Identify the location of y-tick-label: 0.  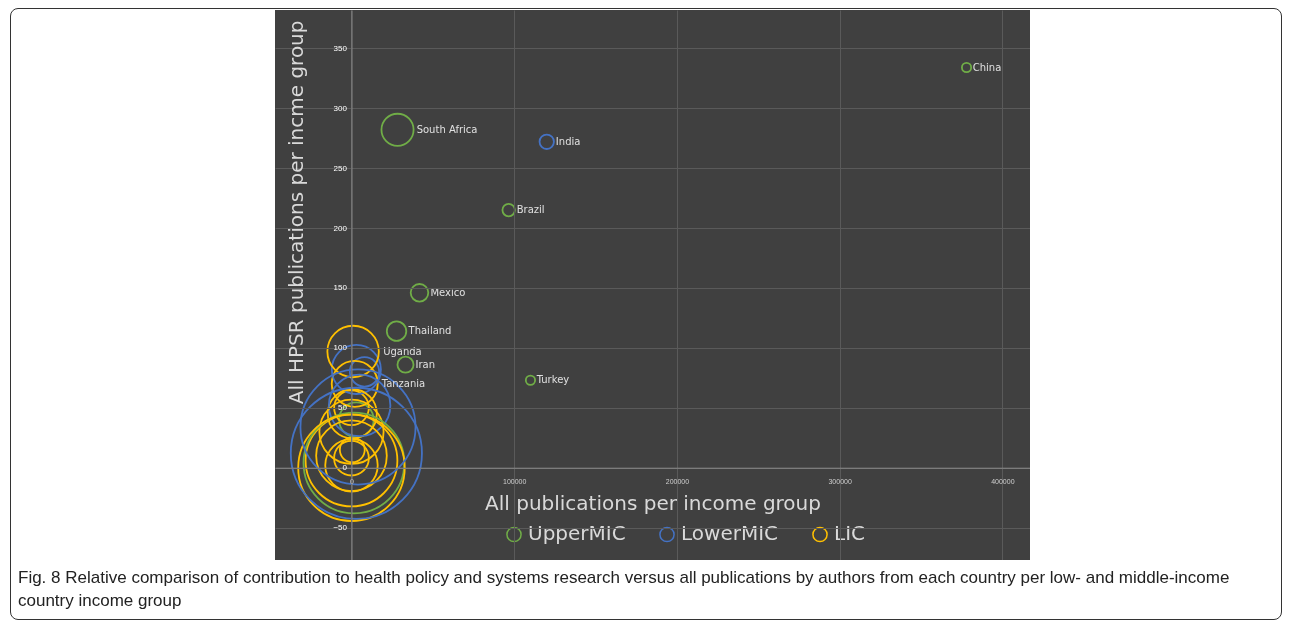
(345, 468).